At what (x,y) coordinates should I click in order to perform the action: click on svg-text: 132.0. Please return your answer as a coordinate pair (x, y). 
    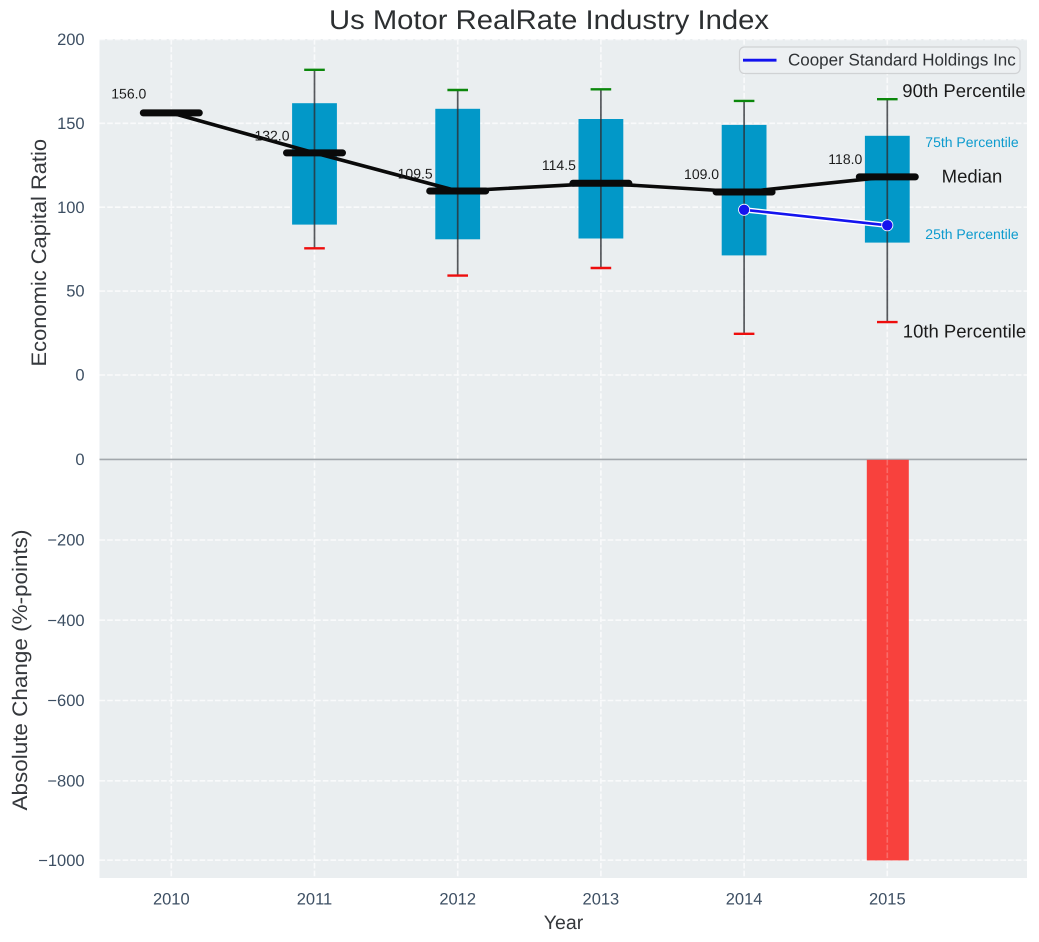
    Looking at the image, I should click on (271, 135).